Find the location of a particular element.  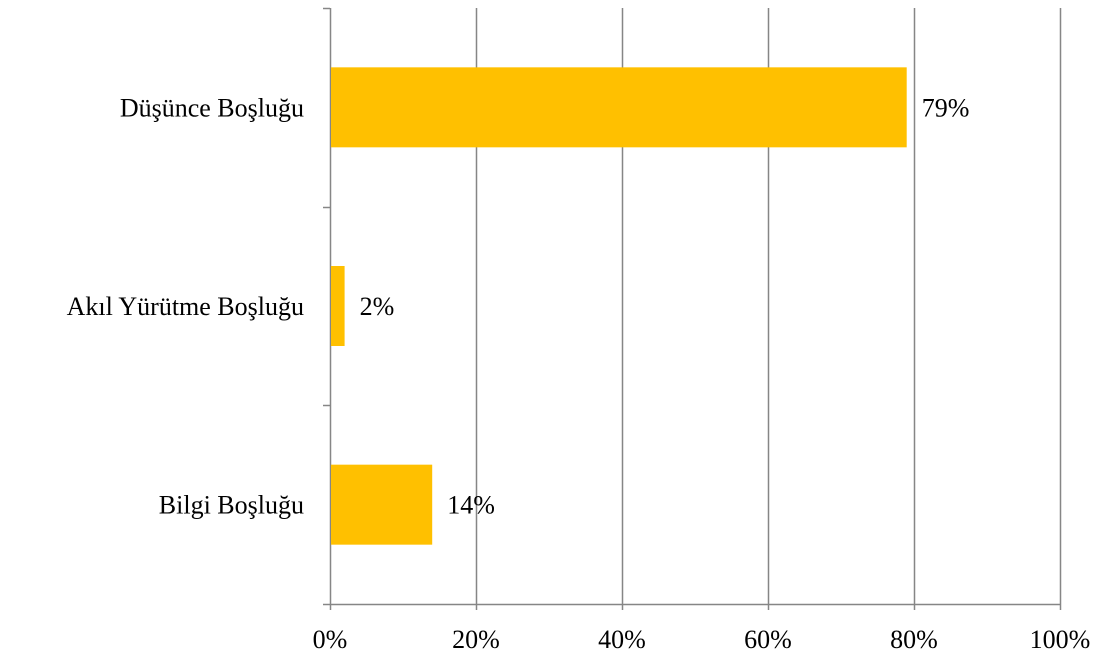

category-label: Akıl Yürütme Boşluğu is located at coordinates (185, 306).